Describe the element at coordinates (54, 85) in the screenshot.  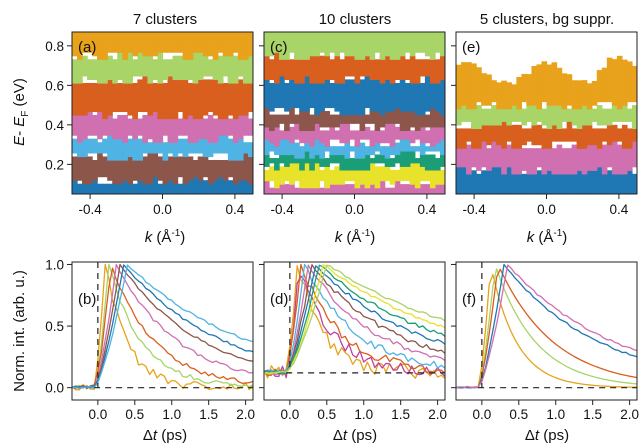
I see `y-tick-label: 0.6` at that location.